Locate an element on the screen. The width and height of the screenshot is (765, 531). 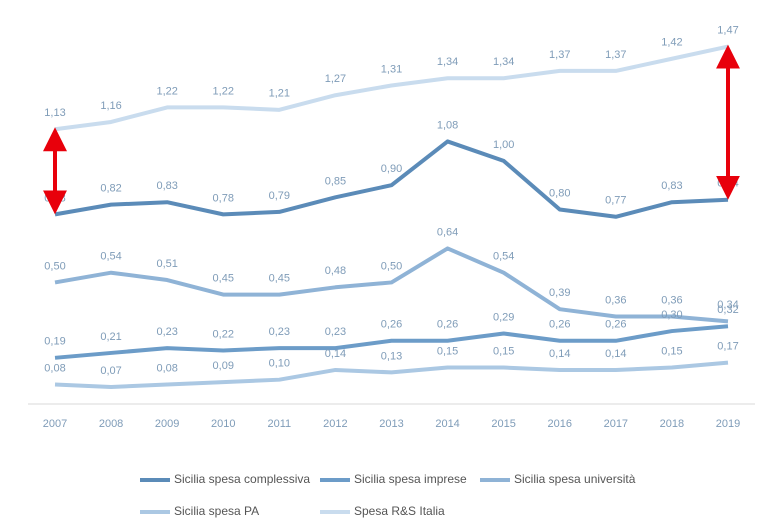
data-label: 0,78 is located at coordinates (223, 198).